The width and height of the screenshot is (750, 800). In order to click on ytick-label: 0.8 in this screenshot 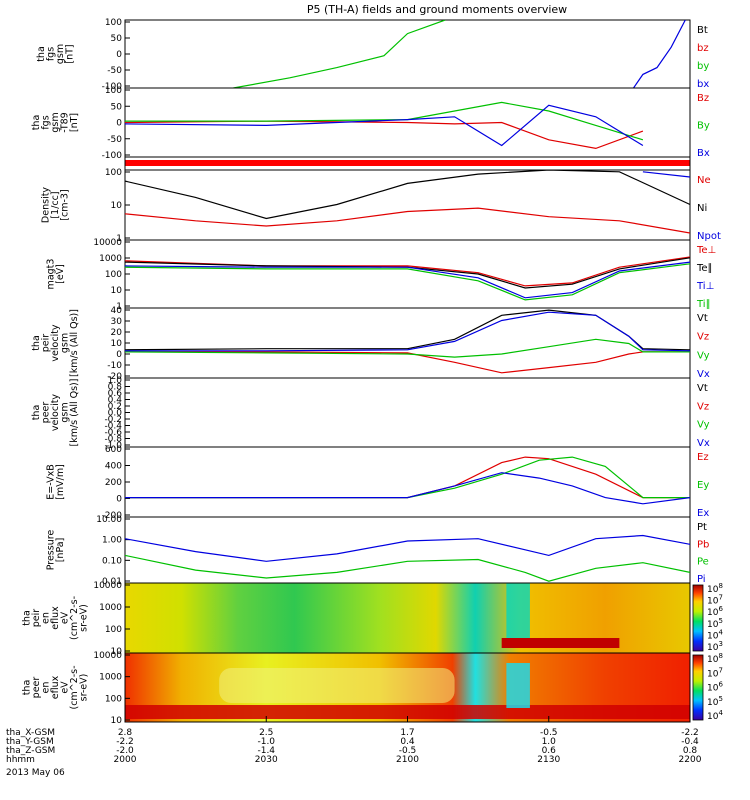, I will do `click(115, 388)`.